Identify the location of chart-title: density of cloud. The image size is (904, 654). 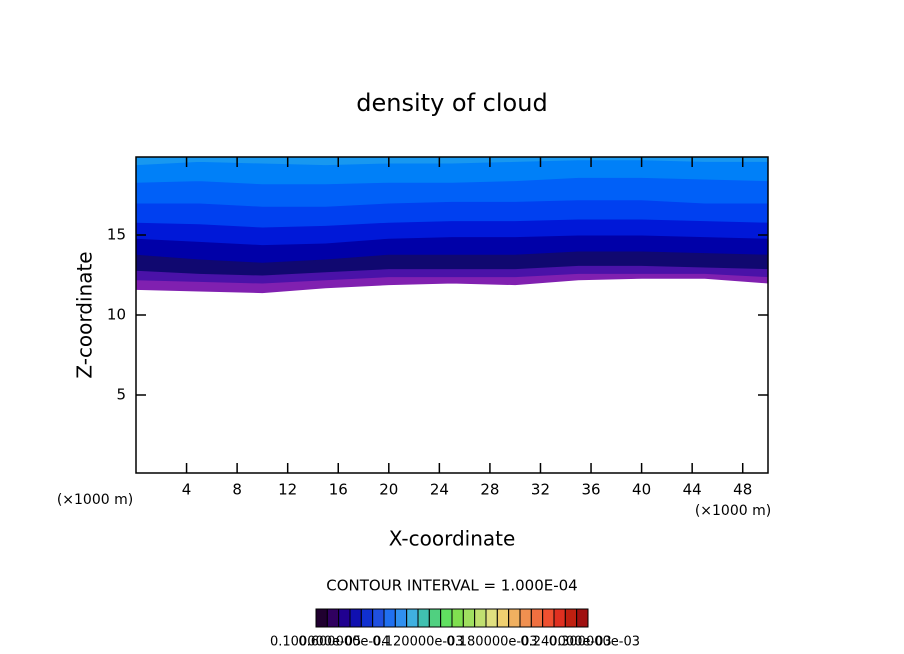
(451, 103).